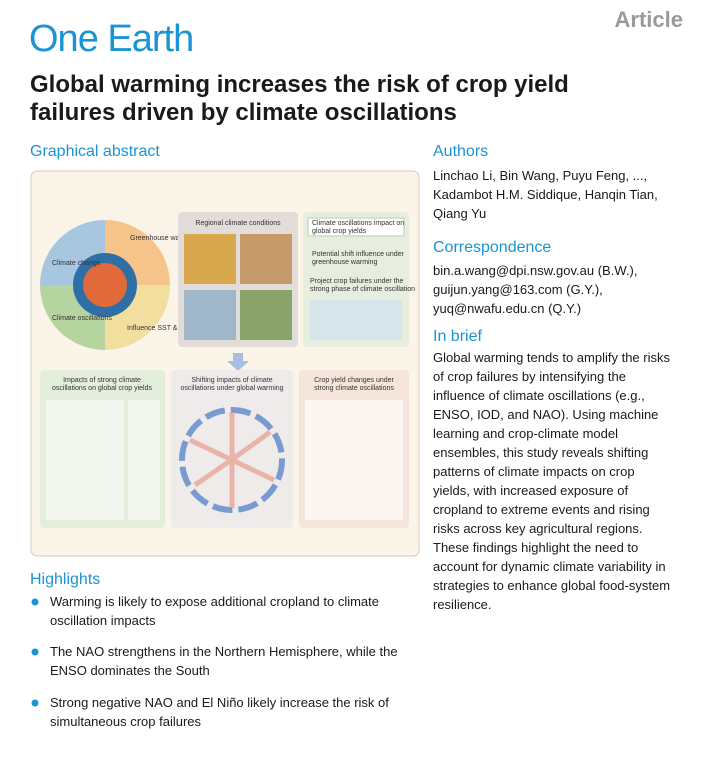 The height and width of the screenshot is (783, 707). I want to click on line: yields, with increased exposure of, so click(531, 490).